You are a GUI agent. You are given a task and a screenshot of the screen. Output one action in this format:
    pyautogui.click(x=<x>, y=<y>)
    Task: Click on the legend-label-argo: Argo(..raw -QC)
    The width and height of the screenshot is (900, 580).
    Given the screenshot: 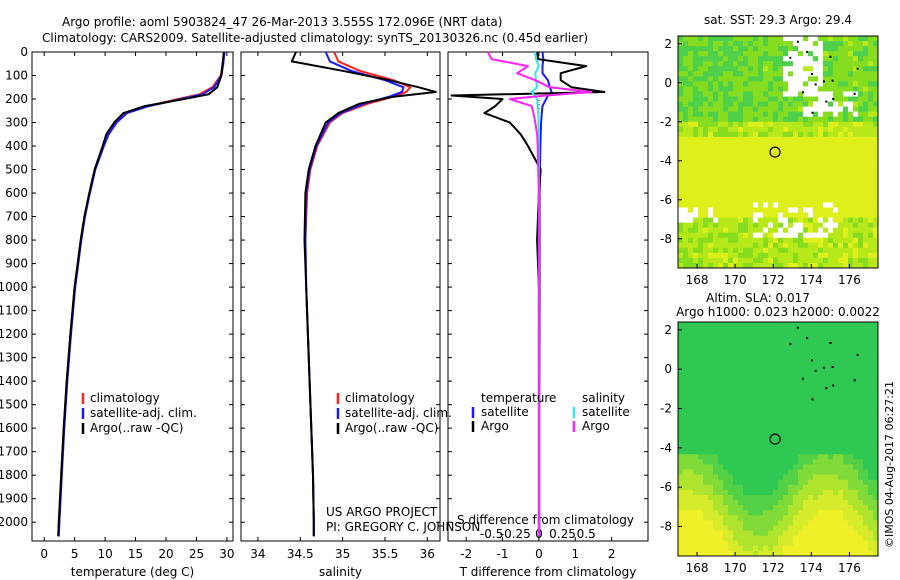 What is the action you would take?
    pyautogui.click(x=136, y=428)
    